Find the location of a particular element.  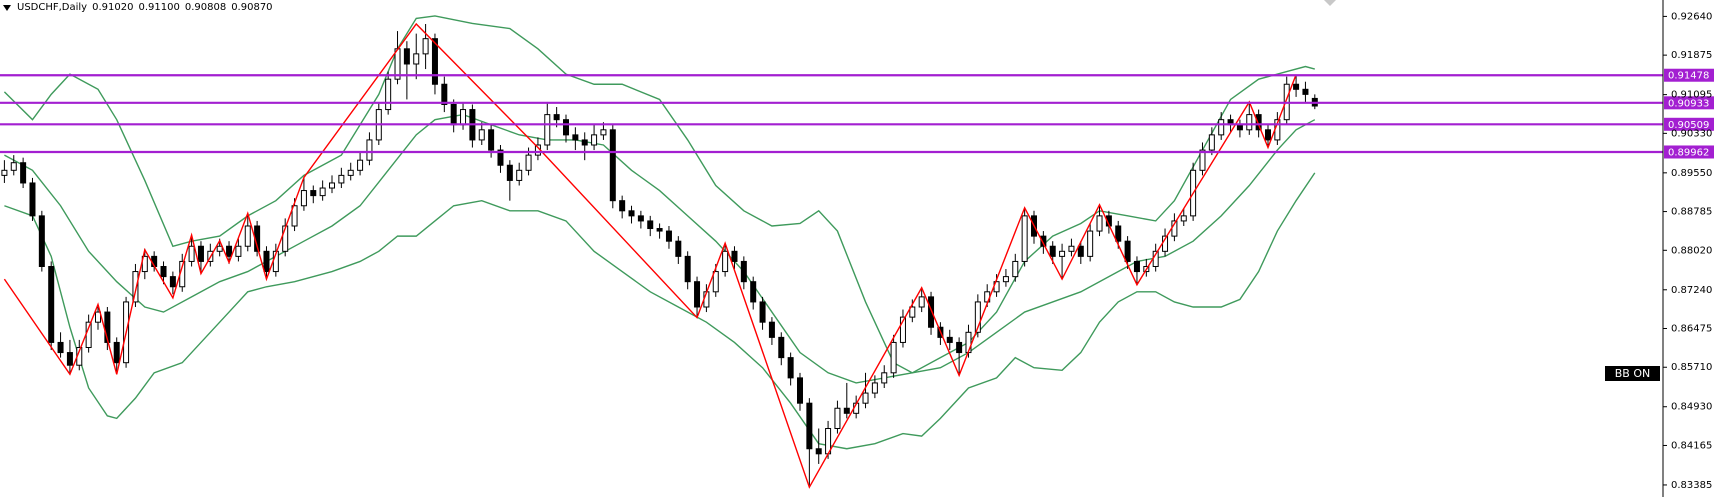

header-arrow is located at coordinates (7, 7).